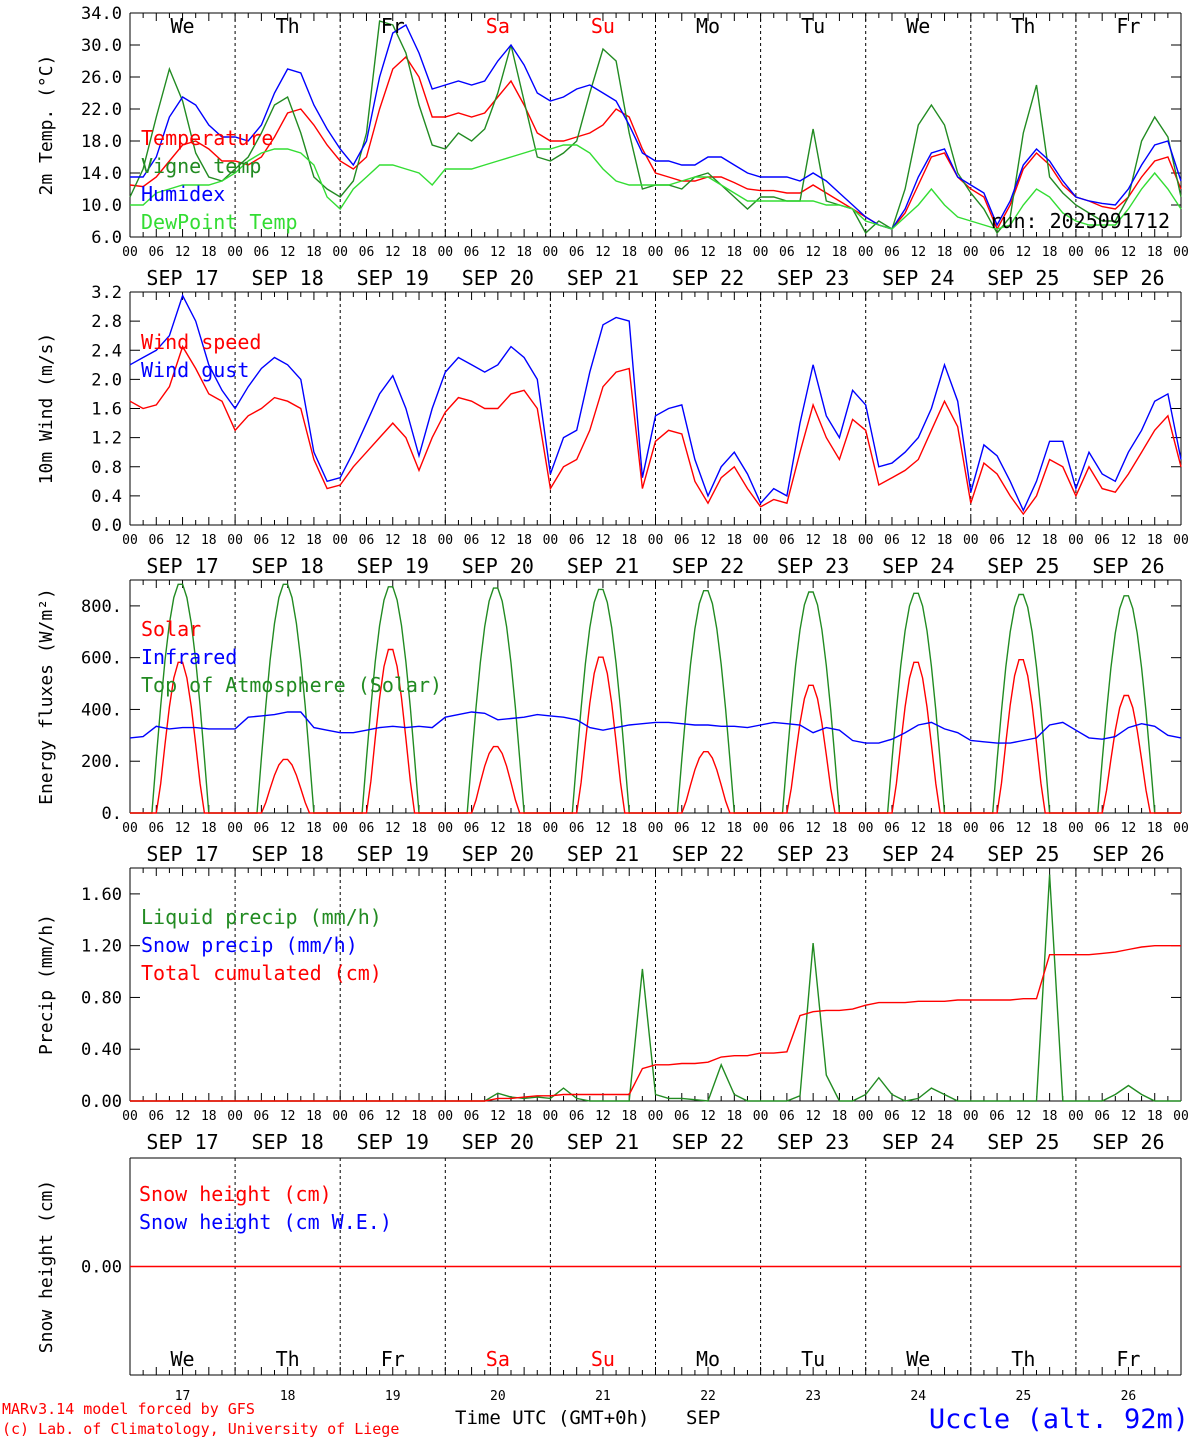 This screenshot has width=1194, height=1440. I want to click on x-date-label: SEP 25, so click(1023, 278).